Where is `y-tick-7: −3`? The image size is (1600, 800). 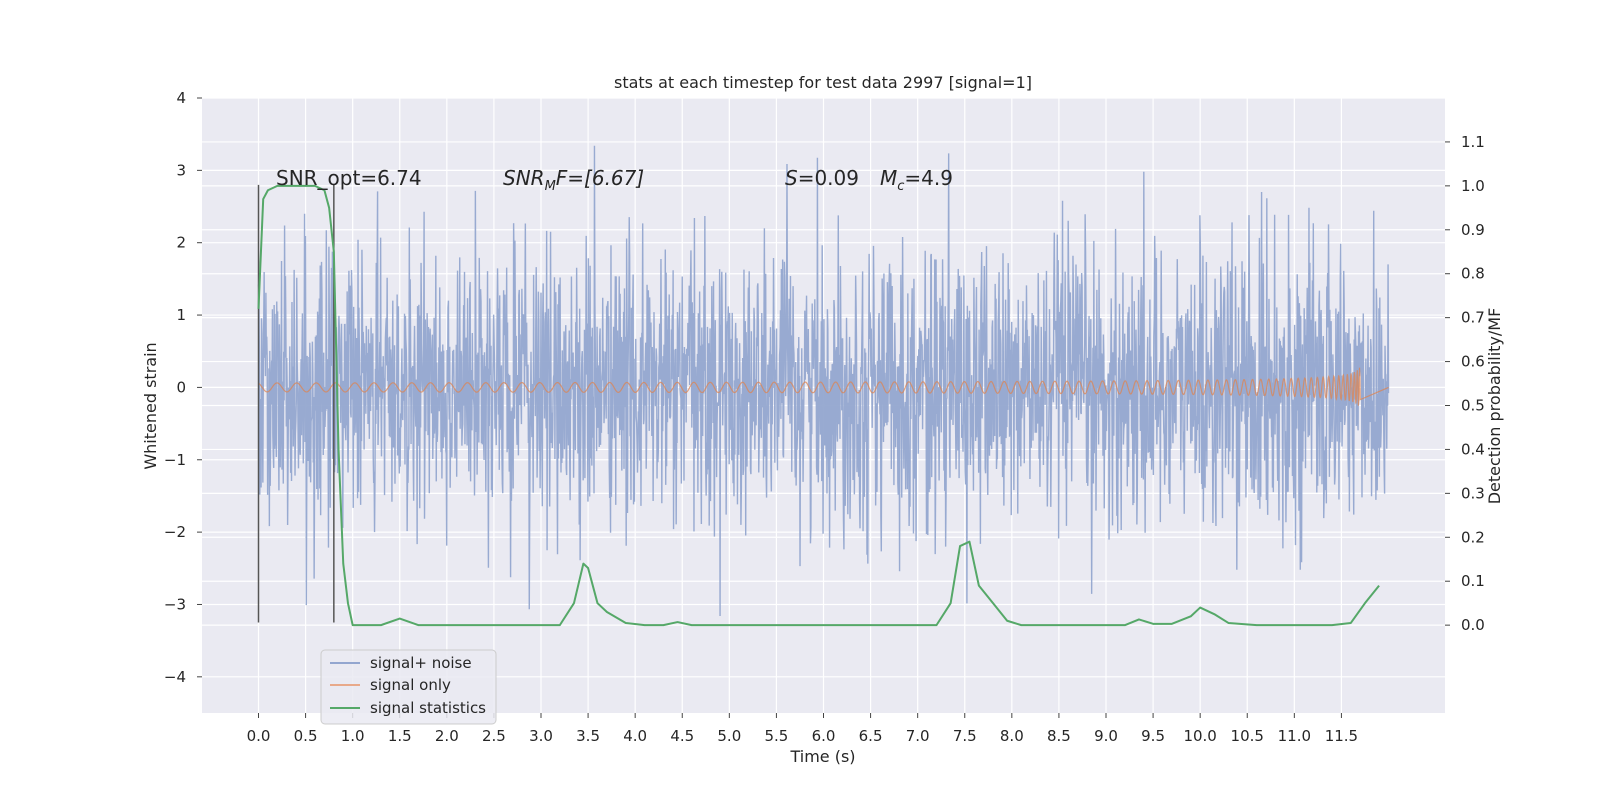 y-tick-7: −3 is located at coordinates (175, 604).